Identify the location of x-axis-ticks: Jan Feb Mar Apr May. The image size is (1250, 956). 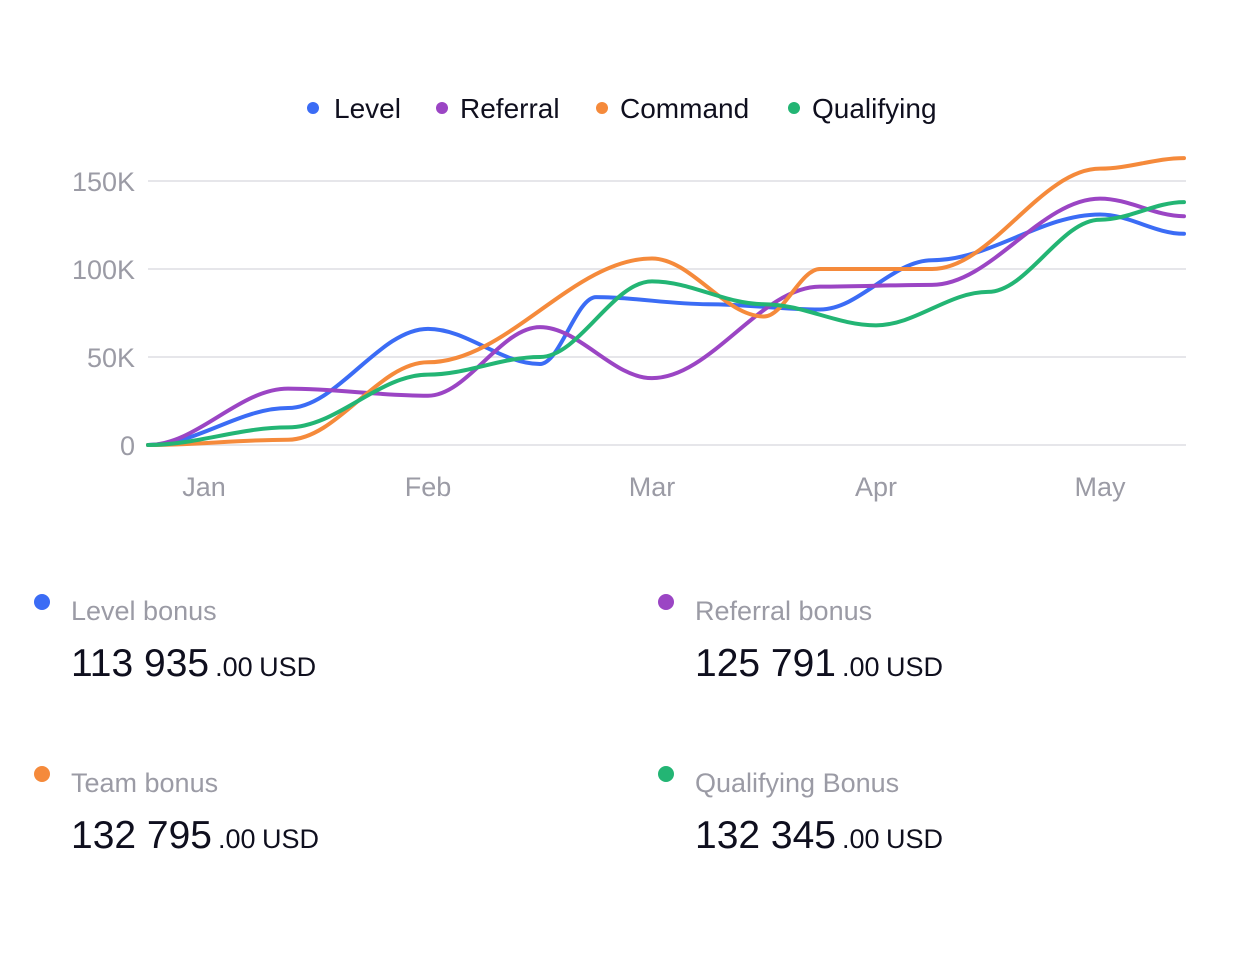
(654, 487).